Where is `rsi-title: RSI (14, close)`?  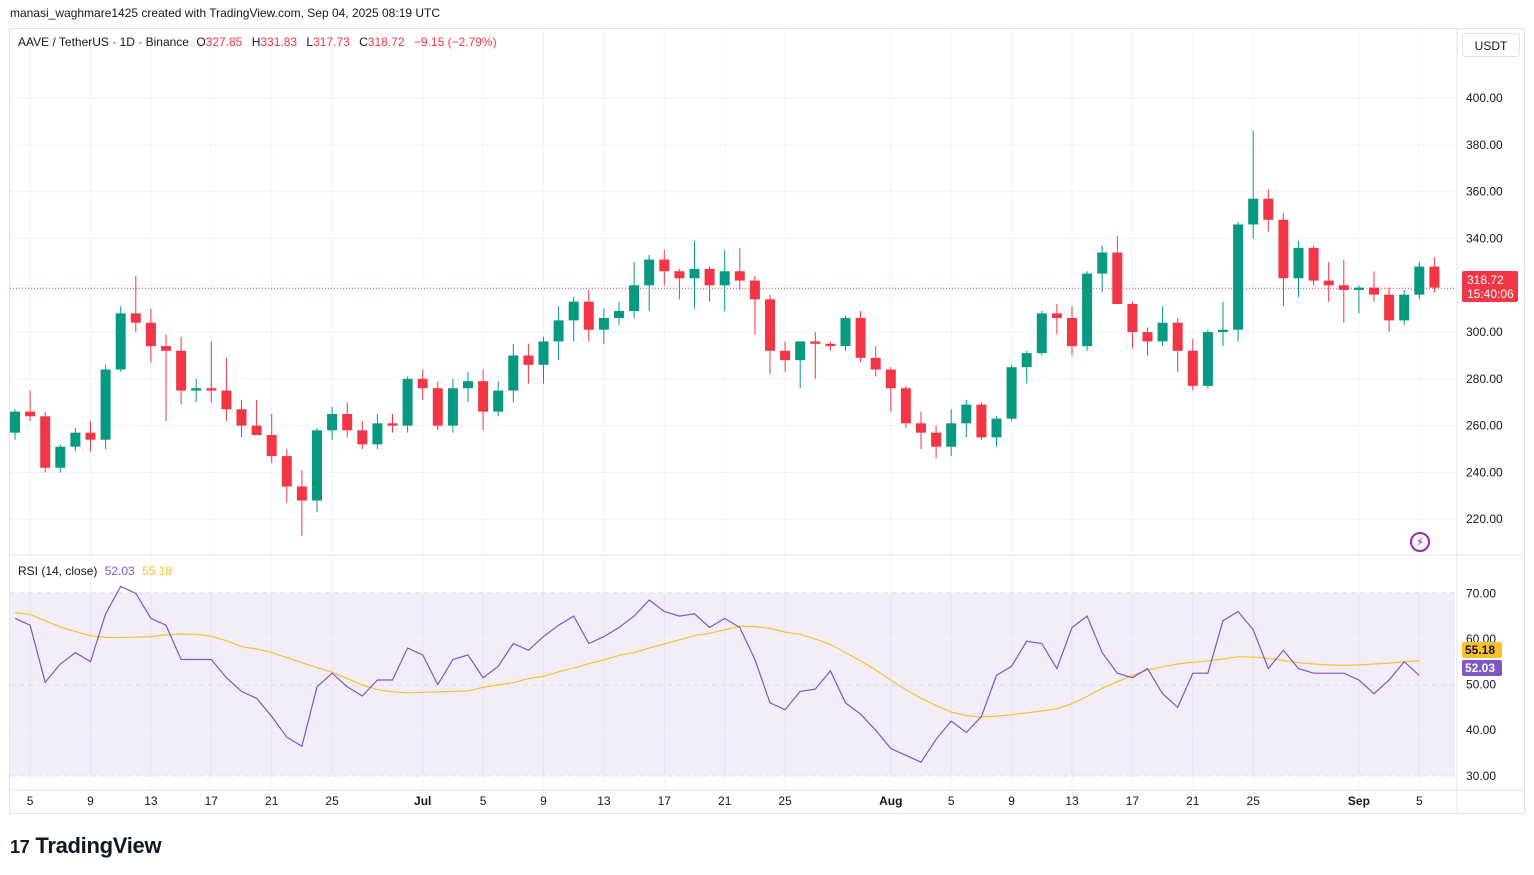 rsi-title: RSI (14, close) is located at coordinates (58, 571).